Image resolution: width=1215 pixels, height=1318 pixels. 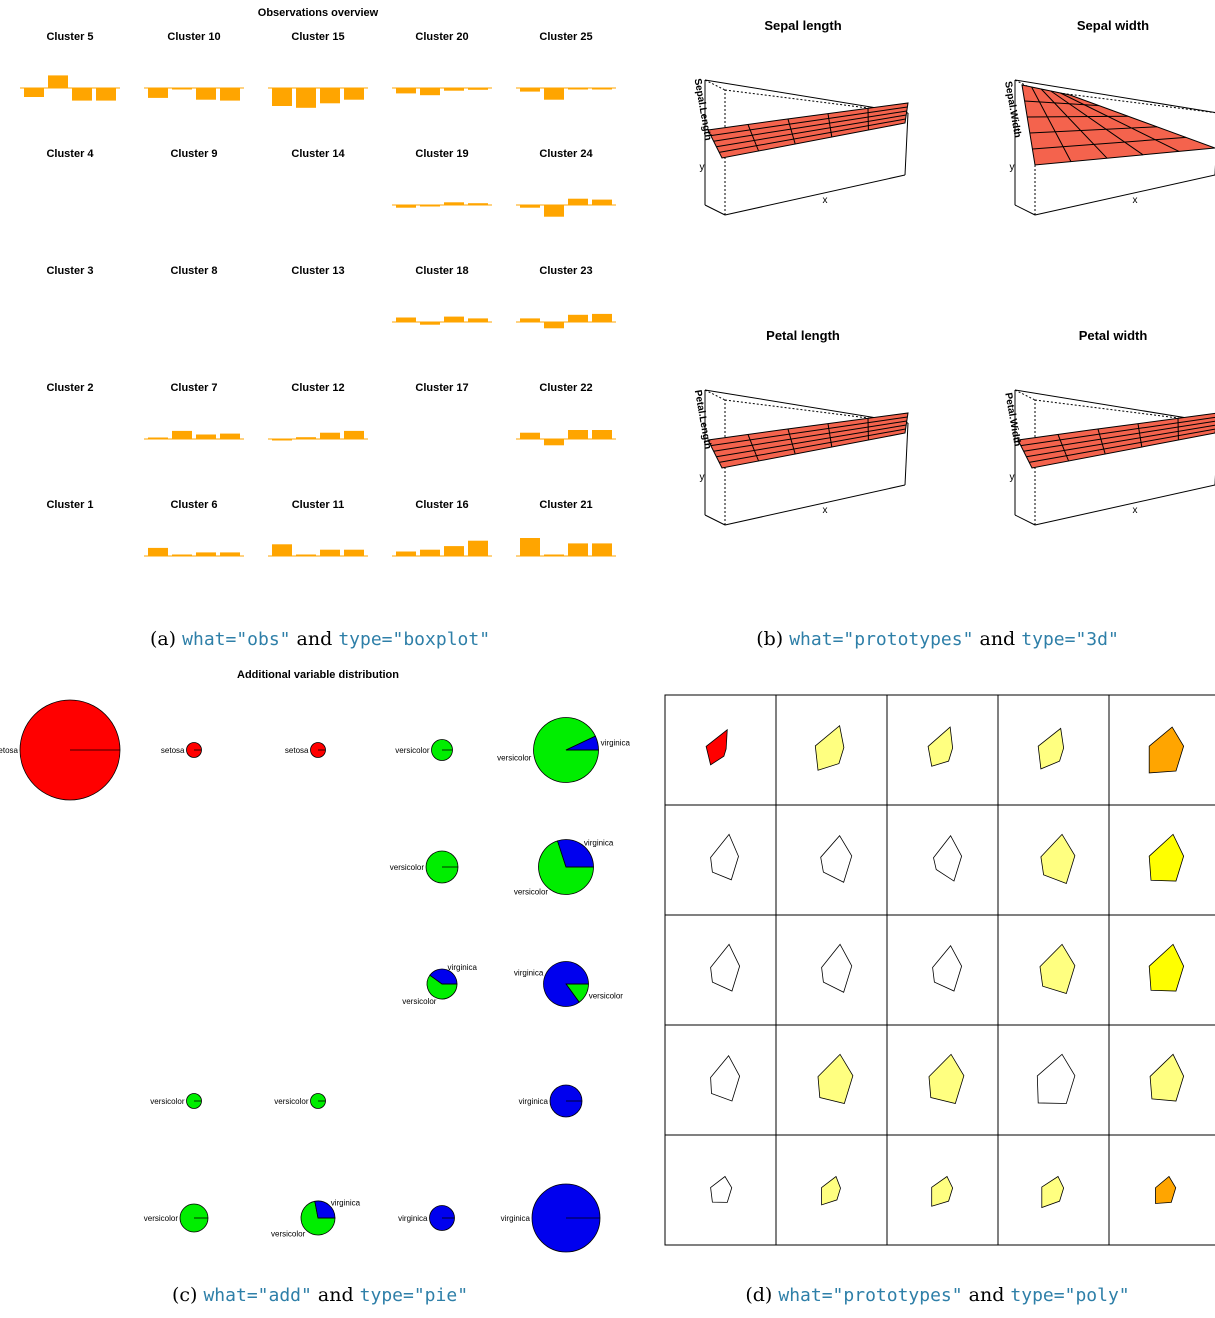 I want to click on 3d-ylabel: y, so click(x=702, y=477).